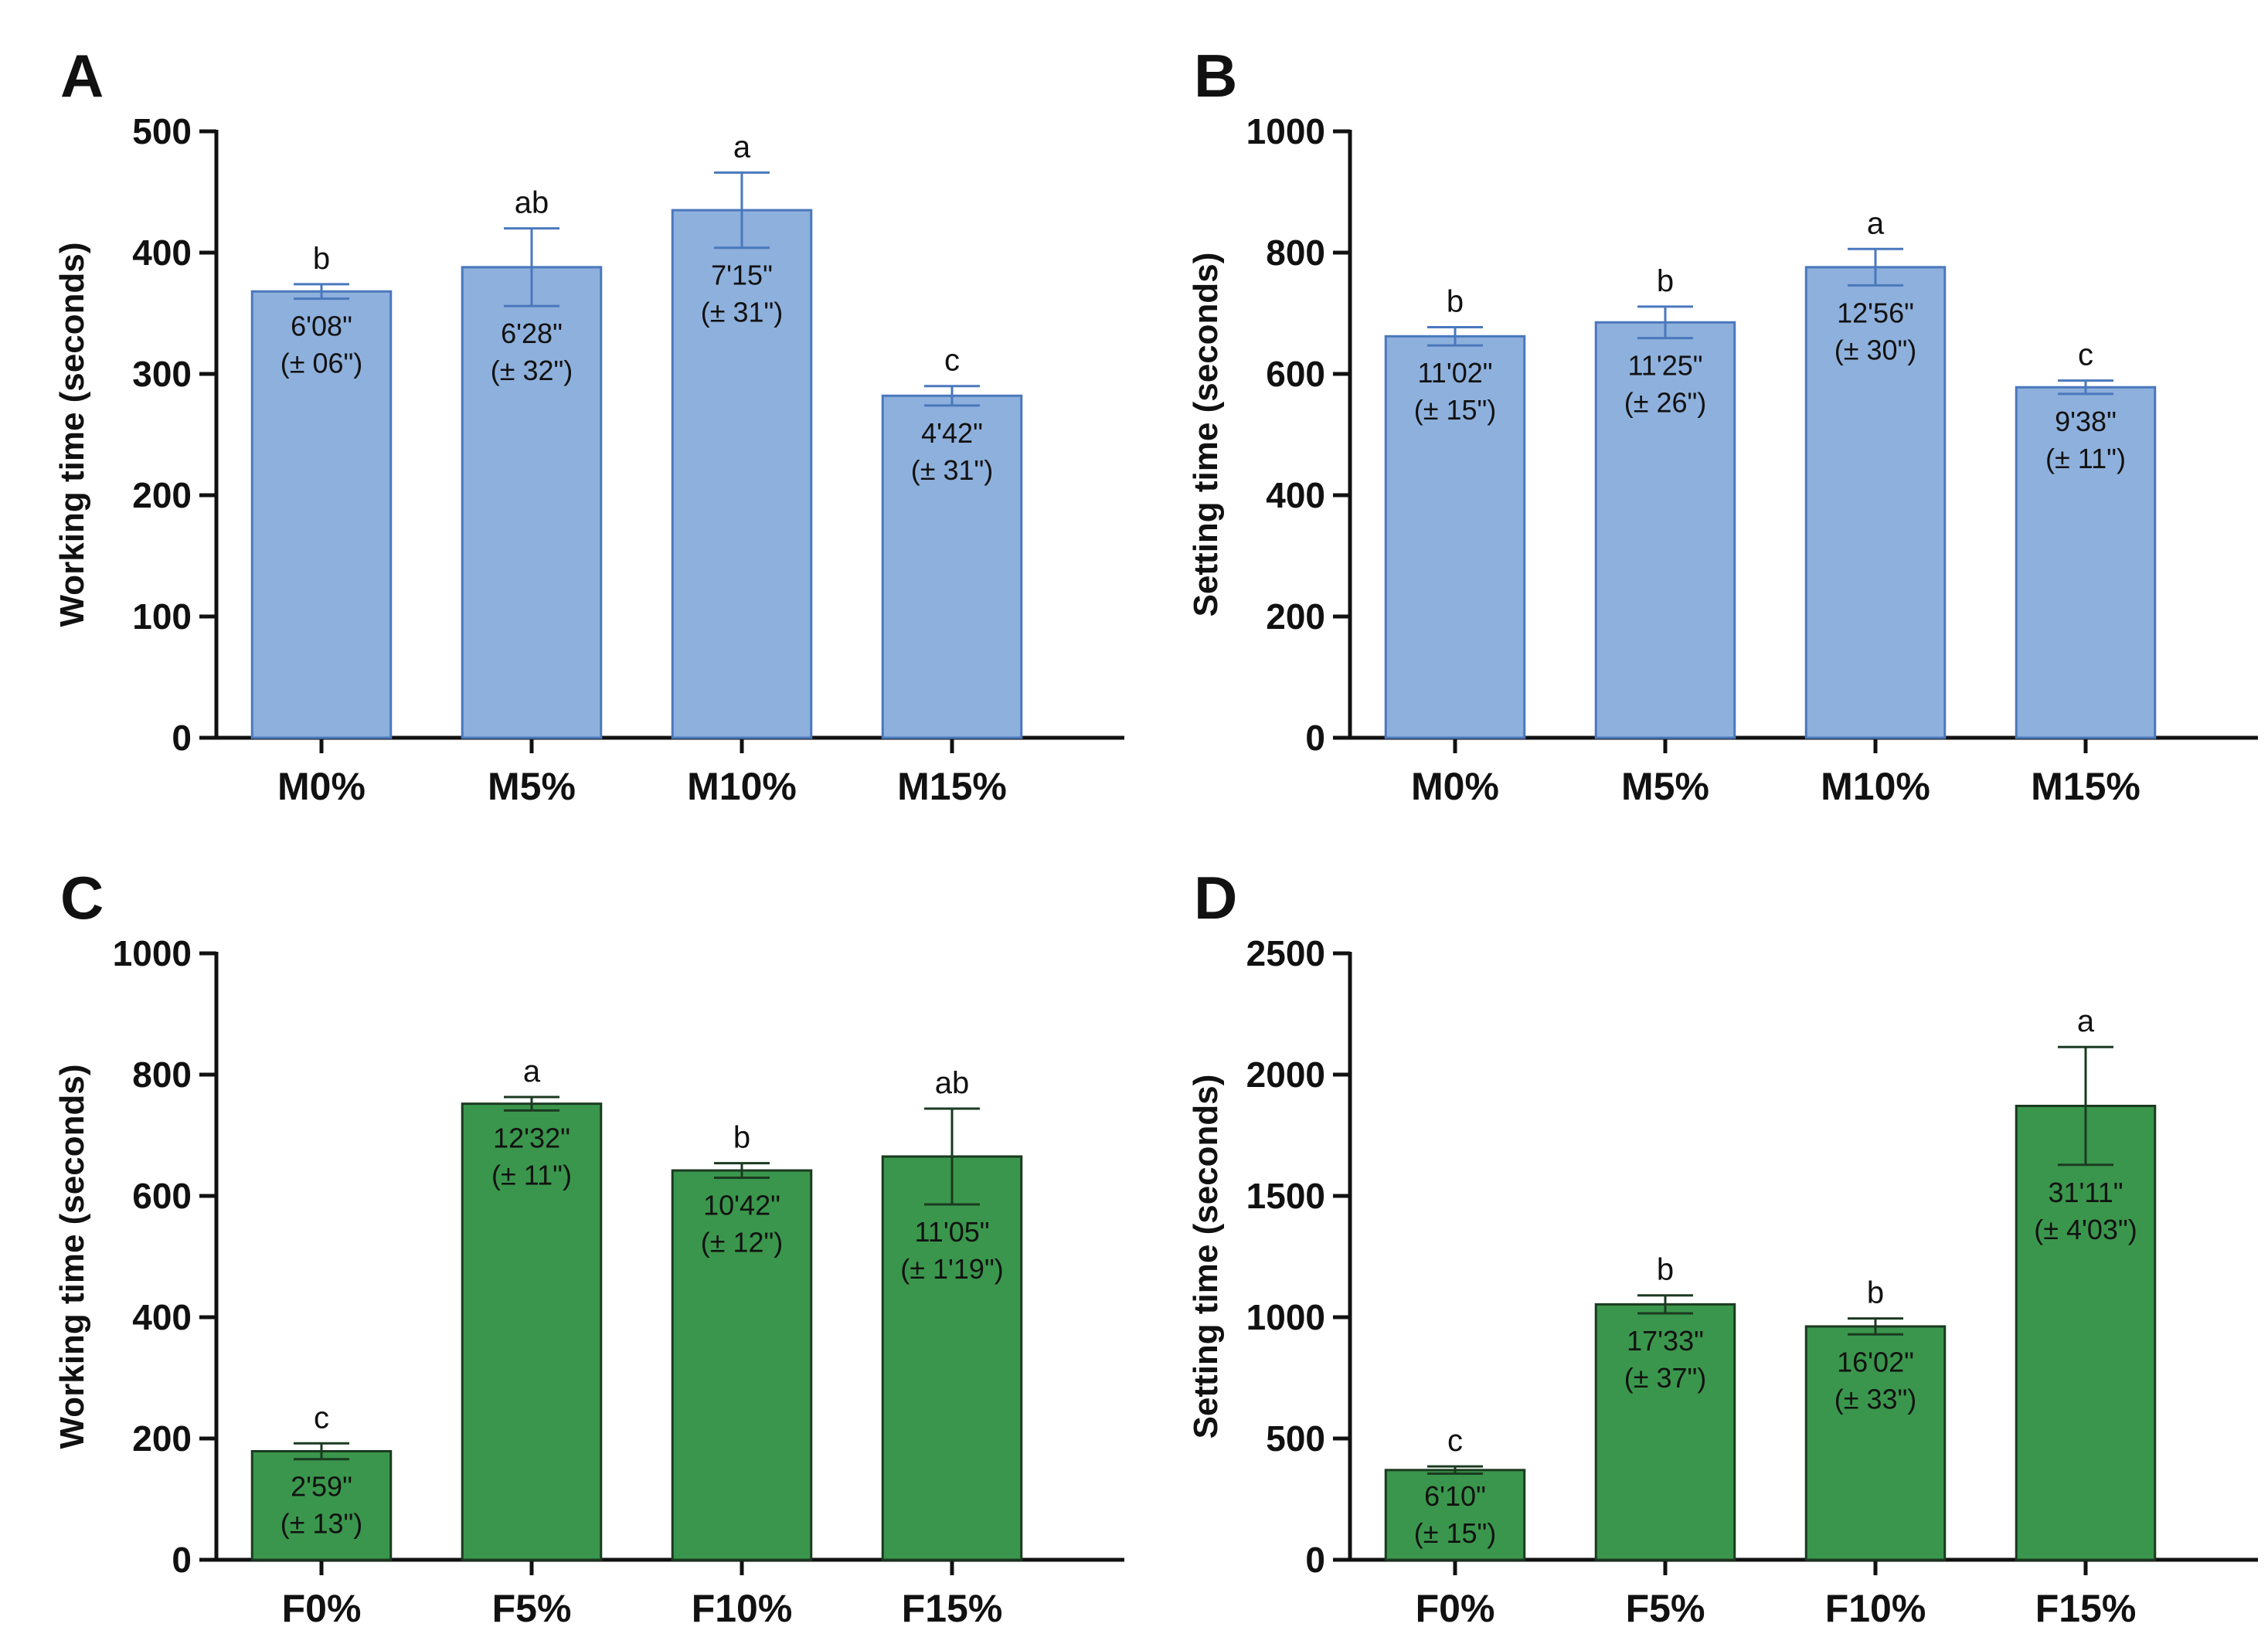  I want to click on value-label: 10'42", so click(741, 1205).